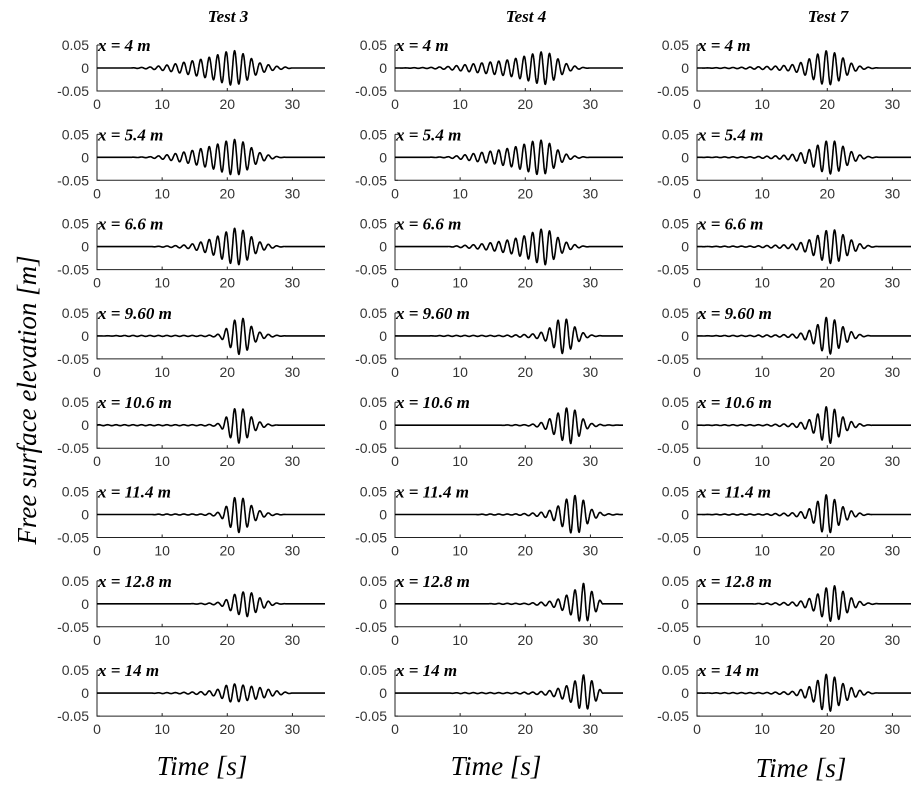 Image resolution: width=911 pixels, height=786 pixels. Describe the element at coordinates (489, 610) in the screenshot. I see `panel-c1-r6: 0.050-0.050 10 20 30x = 12.8 m` at that location.